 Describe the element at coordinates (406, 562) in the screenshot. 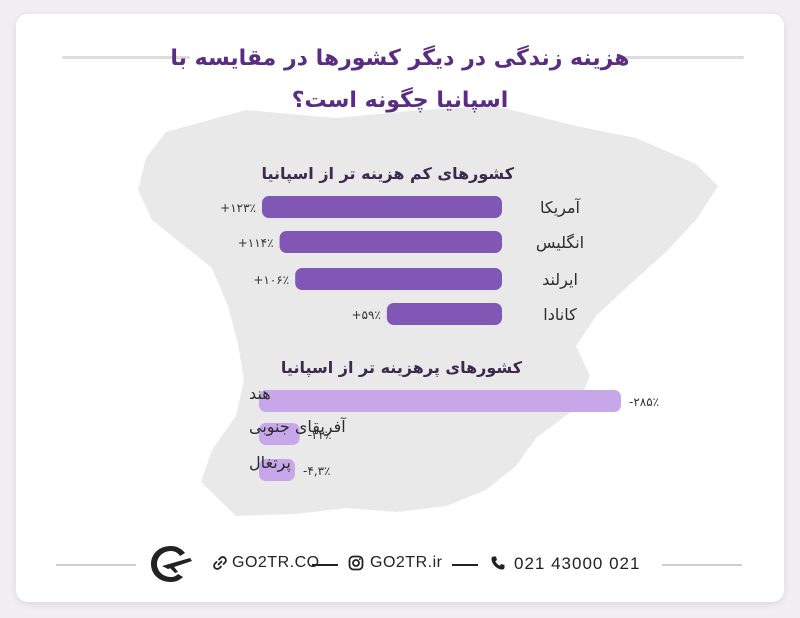

I see `footer-instagram: GO2TR.ir` at that location.